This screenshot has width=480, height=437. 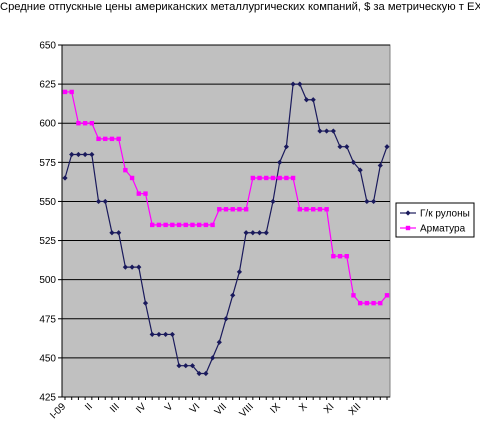 What do you see at coordinates (47, 280) in the screenshot?
I see `y-tick-label: 500` at bounding box center [47, 280].